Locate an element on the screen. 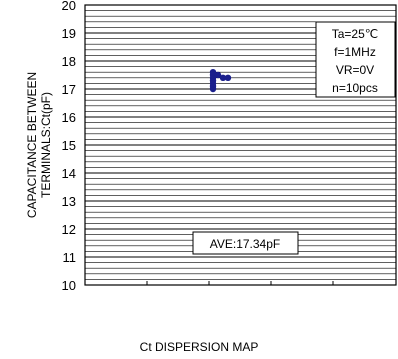  y-tick-label: 20 is located at coordinates (69, 6).